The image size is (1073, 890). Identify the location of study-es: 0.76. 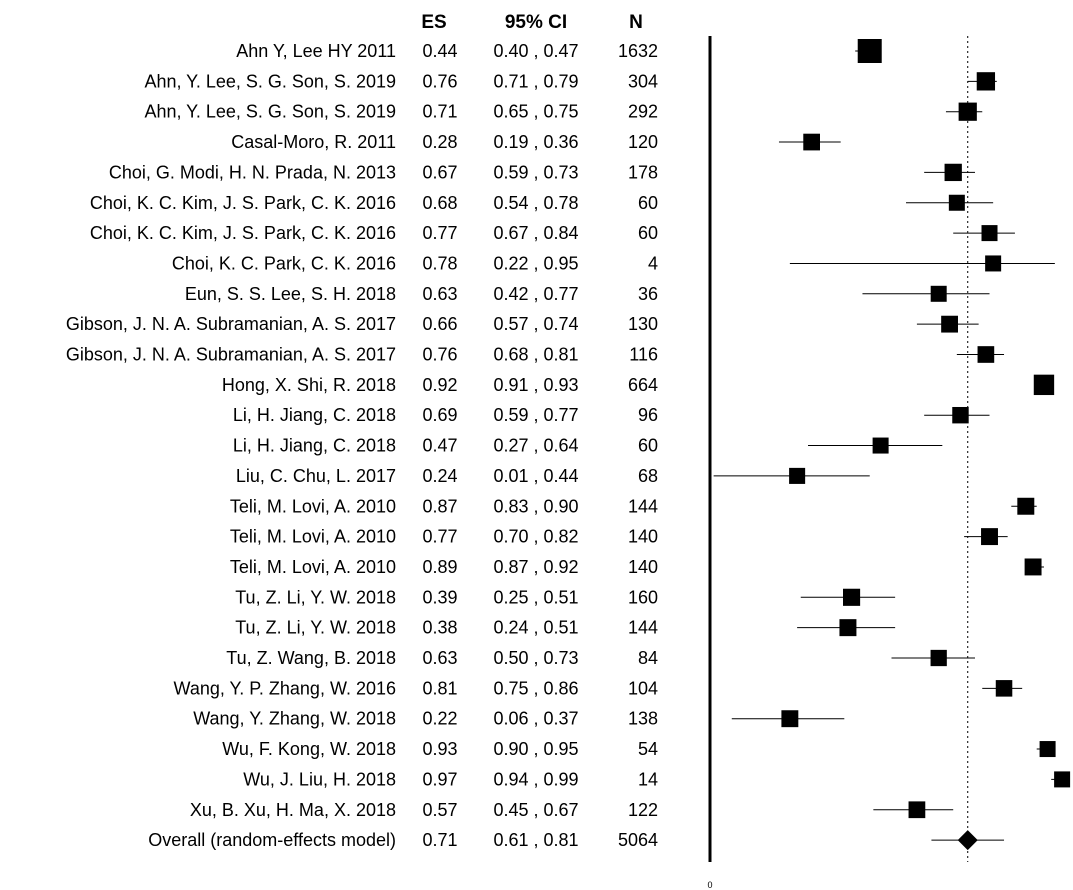
(439, 355).